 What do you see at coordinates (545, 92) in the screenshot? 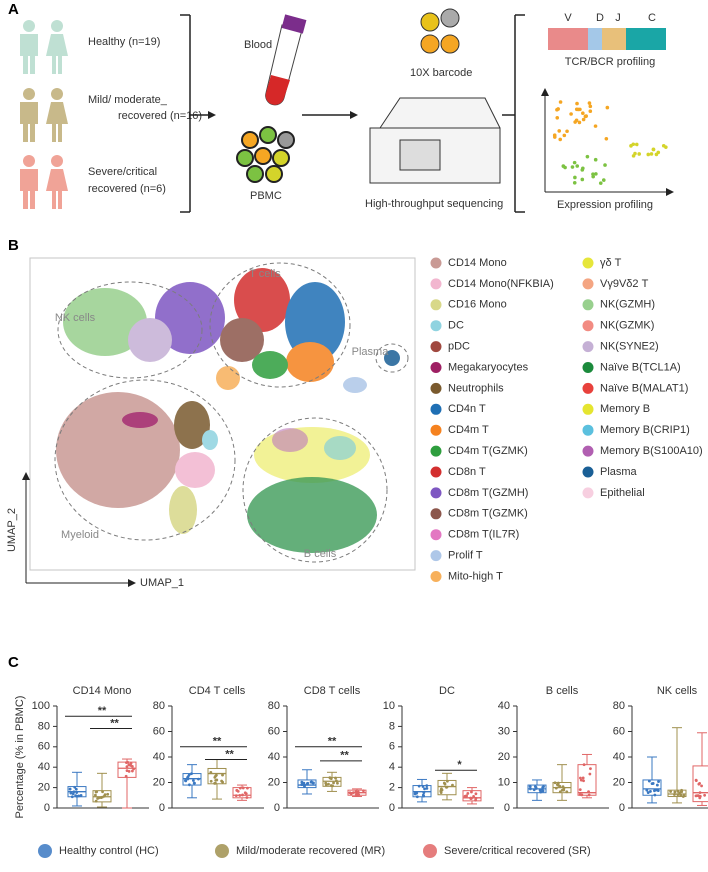
I see `arrow-head` at bounding box center [545, 92].